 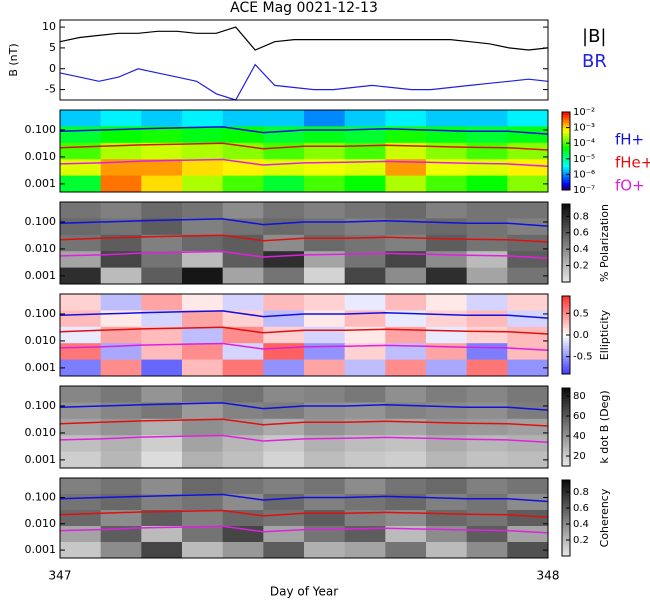 What do you see at coordinates (581, 540) in the screenshot?
I see `colorbar-tick-label: 0.2` at bounding box center [581, 540].